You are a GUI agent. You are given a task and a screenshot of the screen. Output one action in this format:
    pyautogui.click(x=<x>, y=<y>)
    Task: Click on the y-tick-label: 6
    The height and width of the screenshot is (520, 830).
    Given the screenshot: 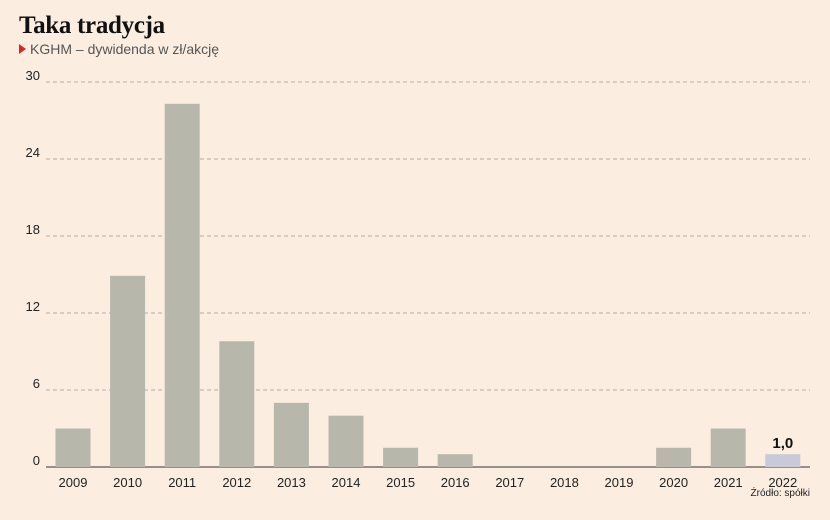 What is the action you would take?
    pyautogui.click(x=36, y=383)
    